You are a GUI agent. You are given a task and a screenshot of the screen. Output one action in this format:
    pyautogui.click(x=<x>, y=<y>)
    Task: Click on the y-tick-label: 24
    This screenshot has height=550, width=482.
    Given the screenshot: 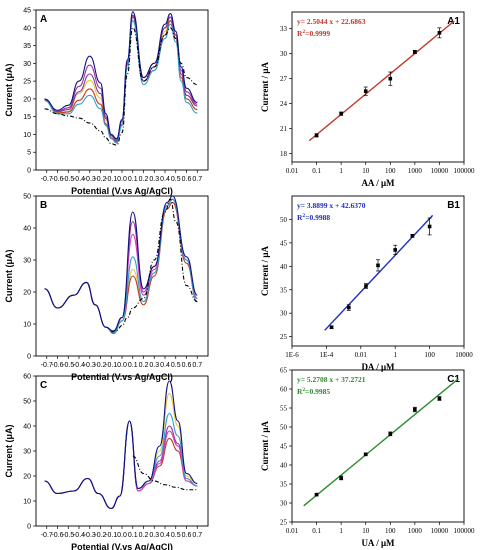 What is the action you would take?
    pyautogui.click(x=284, y=104)
    